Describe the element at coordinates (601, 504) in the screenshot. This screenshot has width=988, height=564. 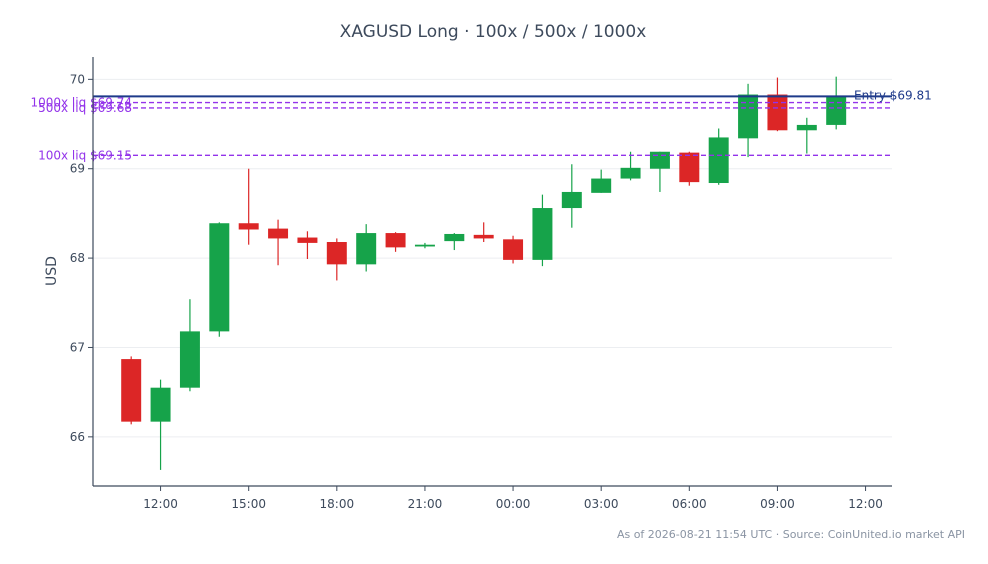
I see `x-tick-label: 03:00` at that location.